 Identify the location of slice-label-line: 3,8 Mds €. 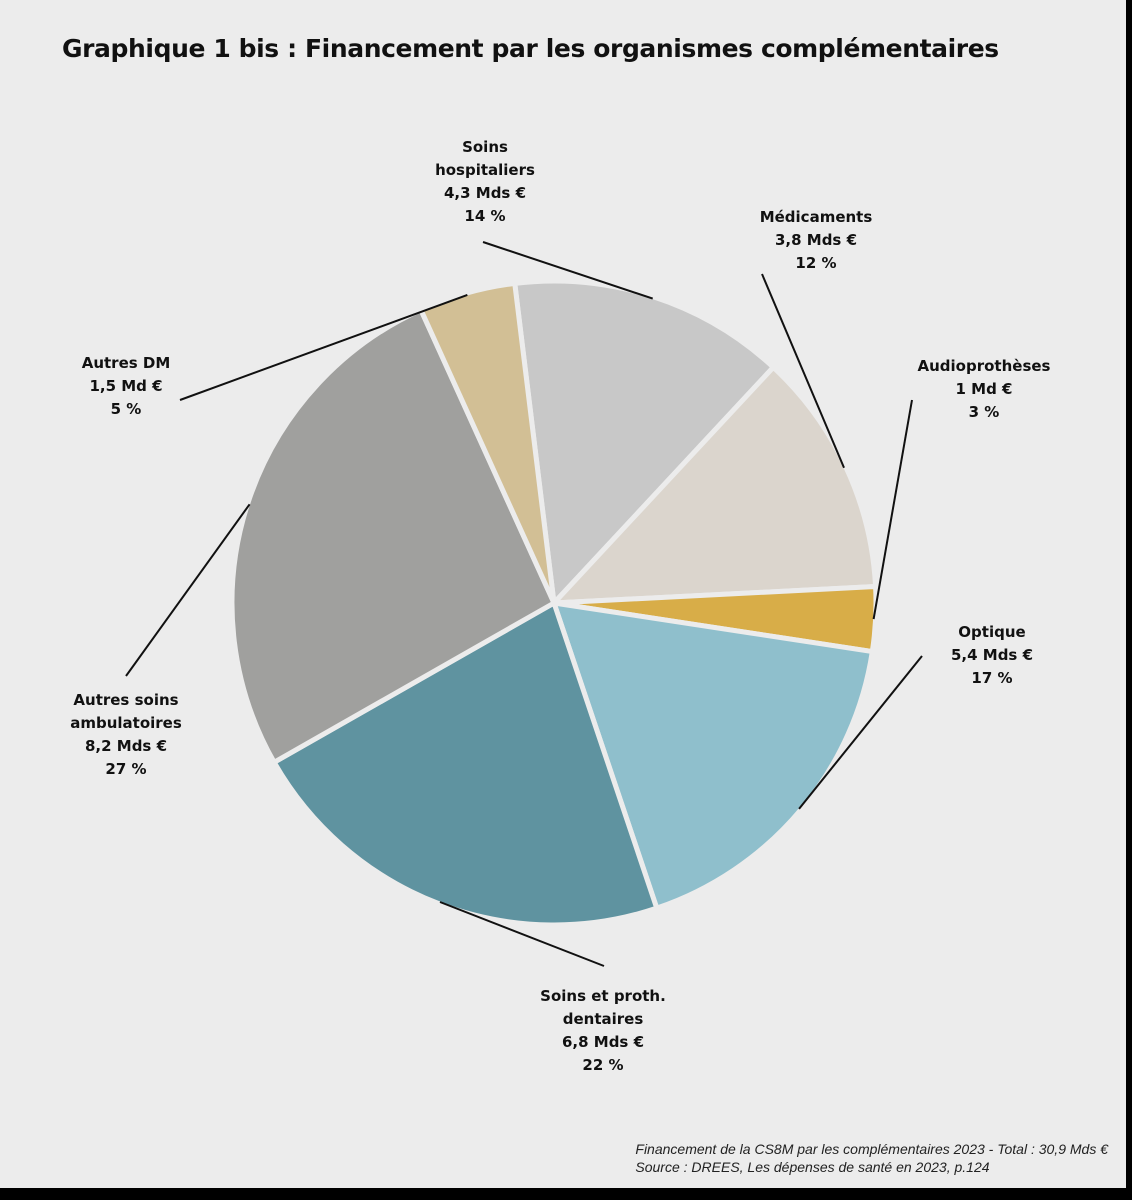
(816, 240).